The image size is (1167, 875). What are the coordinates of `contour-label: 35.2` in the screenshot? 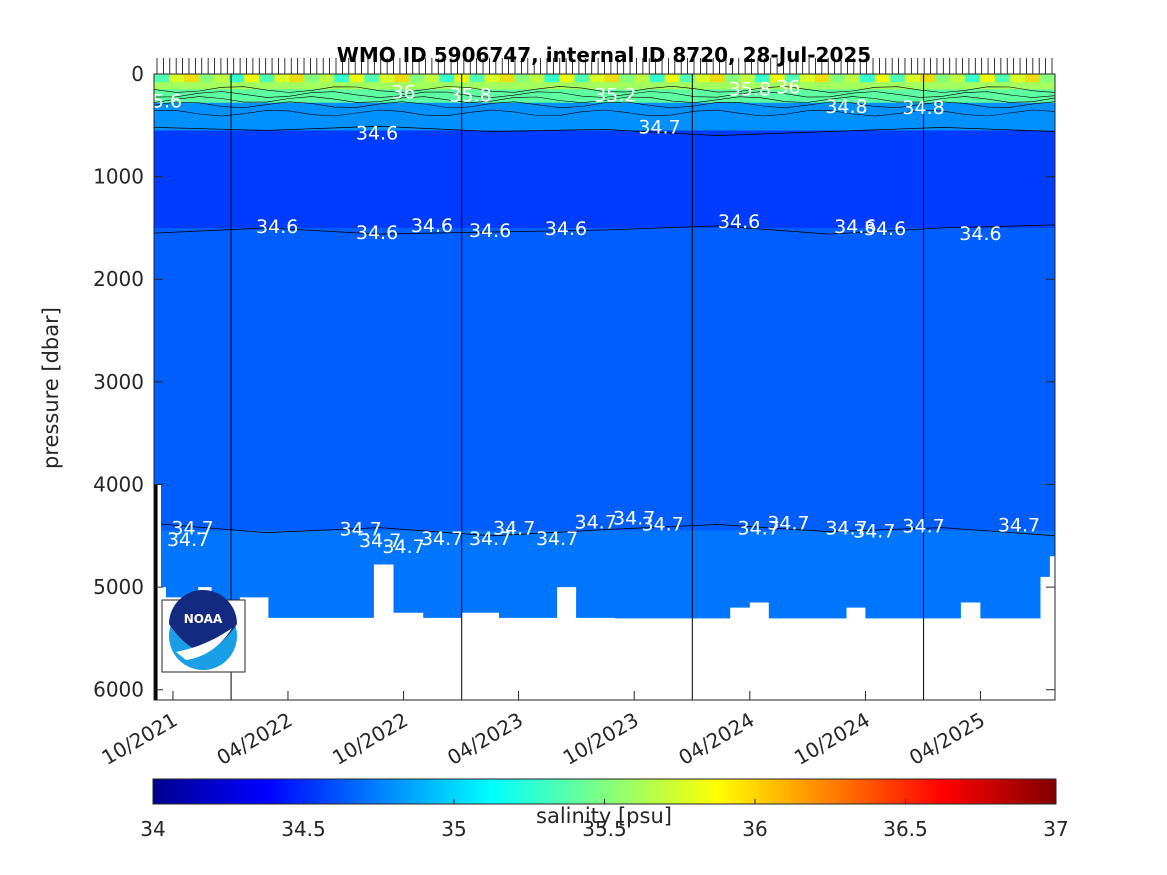 It's located at (615, 96).